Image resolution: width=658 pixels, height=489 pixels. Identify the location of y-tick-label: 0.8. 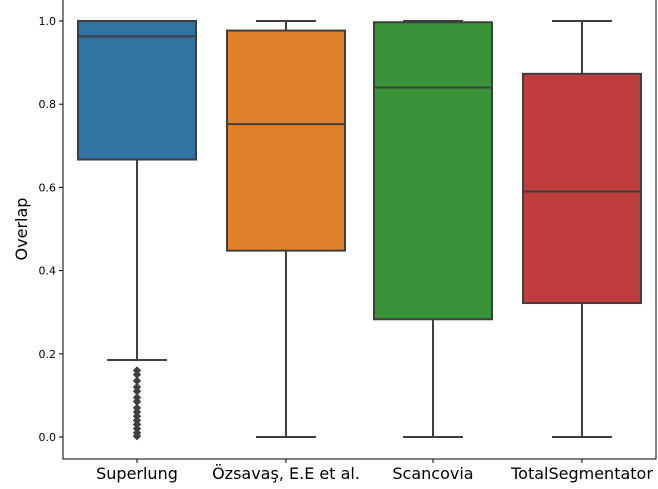
(48, 104).